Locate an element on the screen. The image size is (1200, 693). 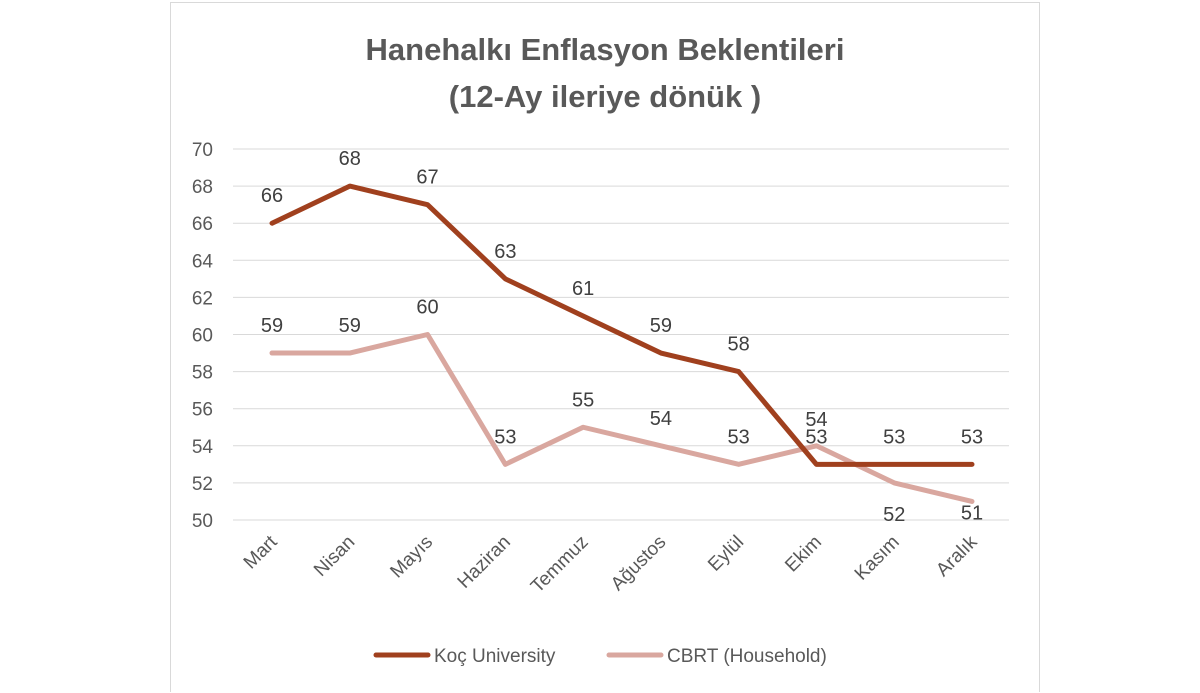
x-tick-label: Mayıs is located at coordinates (411, 557).